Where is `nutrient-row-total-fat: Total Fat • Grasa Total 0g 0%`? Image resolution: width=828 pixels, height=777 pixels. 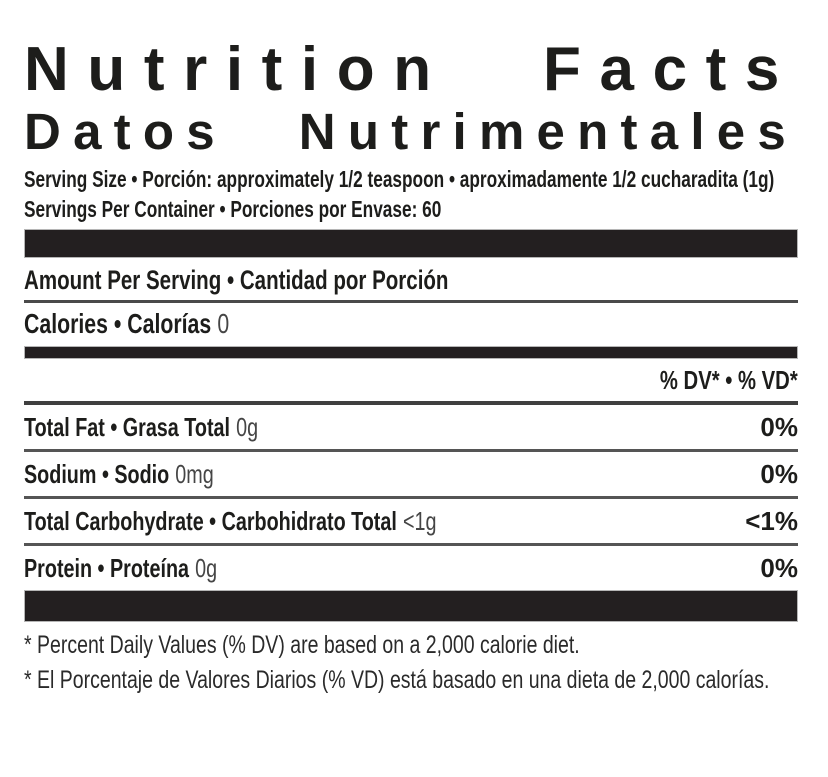
nutrient-row-total-fat: Total Fat • Grasa Total 0g 0% is located at coordinates (411, 428).